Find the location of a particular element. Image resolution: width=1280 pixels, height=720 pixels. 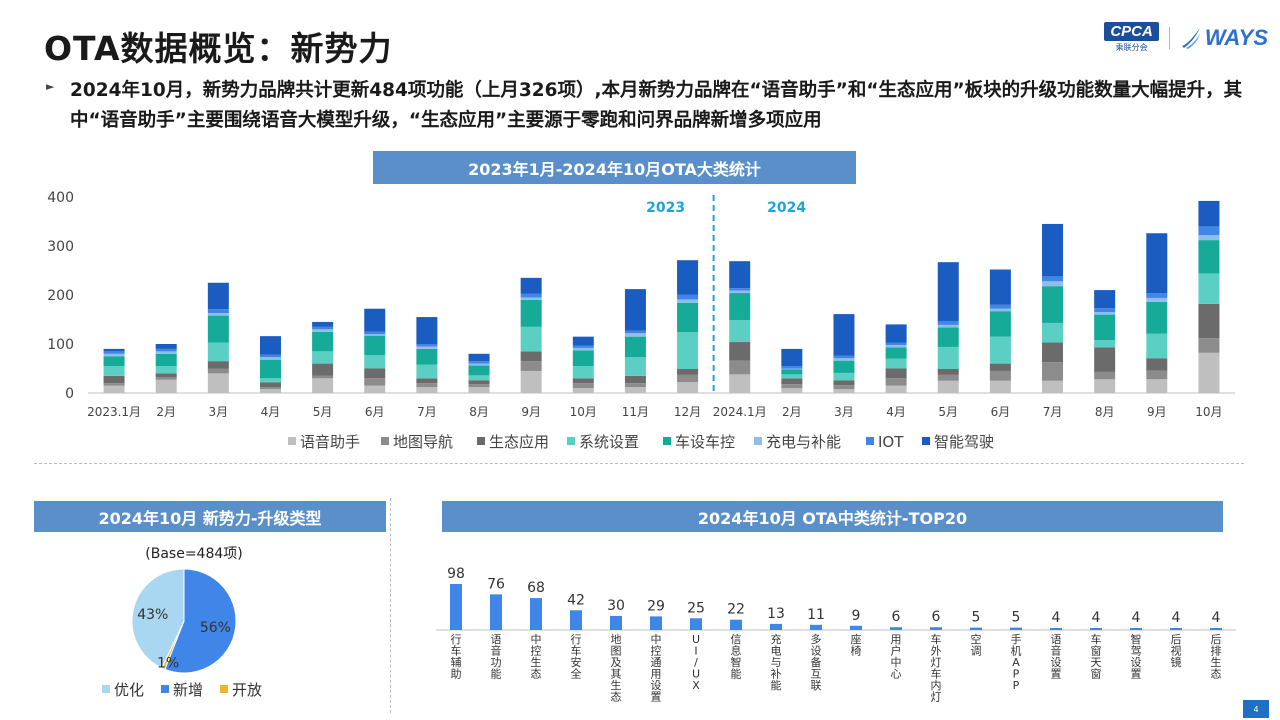

top20-category-label: 用户中心 is located at coordinates (896, 657).